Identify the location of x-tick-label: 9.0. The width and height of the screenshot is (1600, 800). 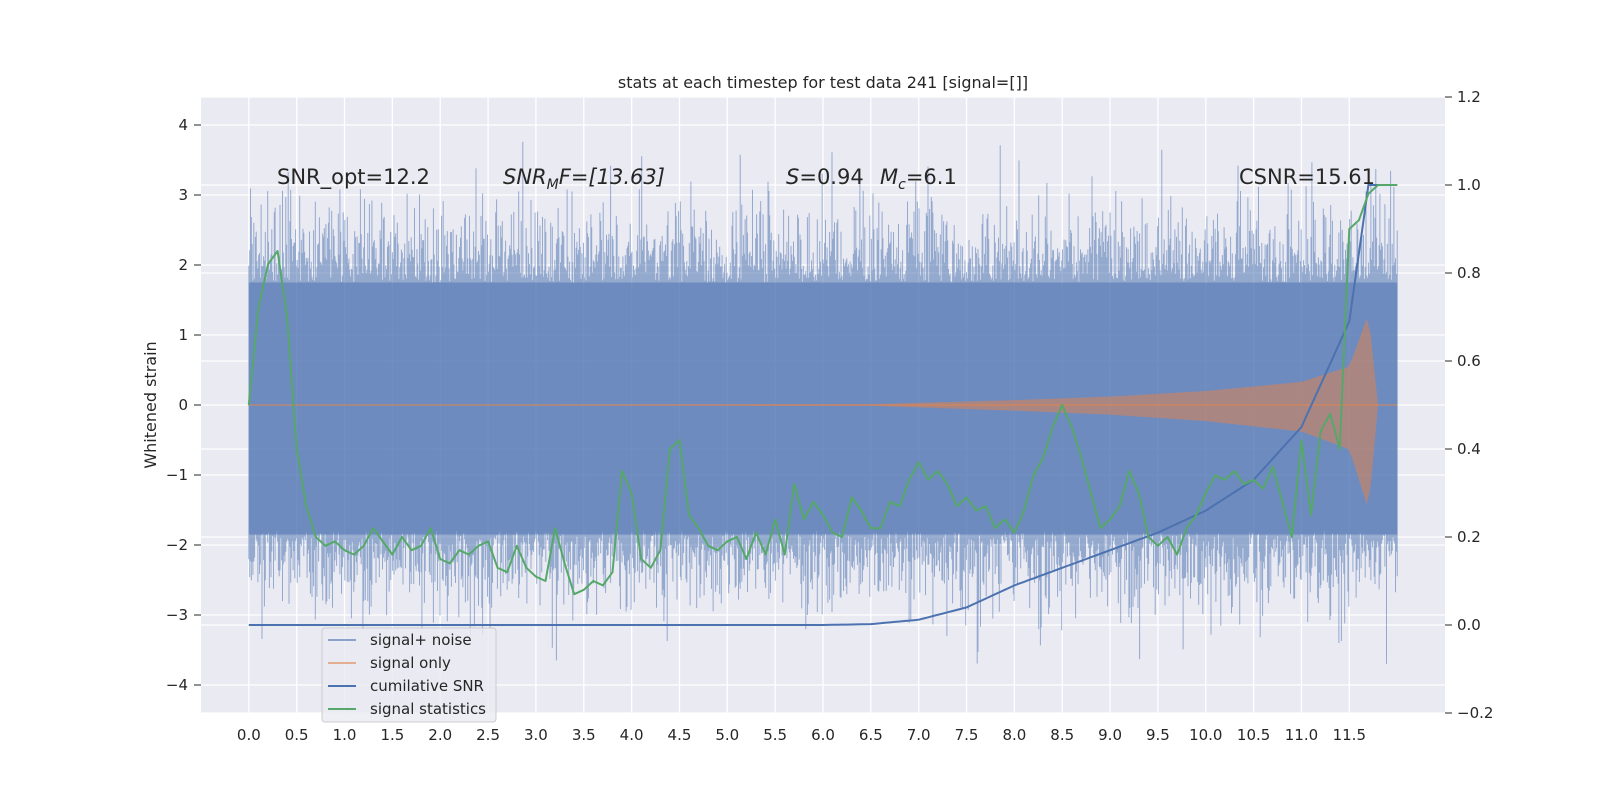
(1110, 735).